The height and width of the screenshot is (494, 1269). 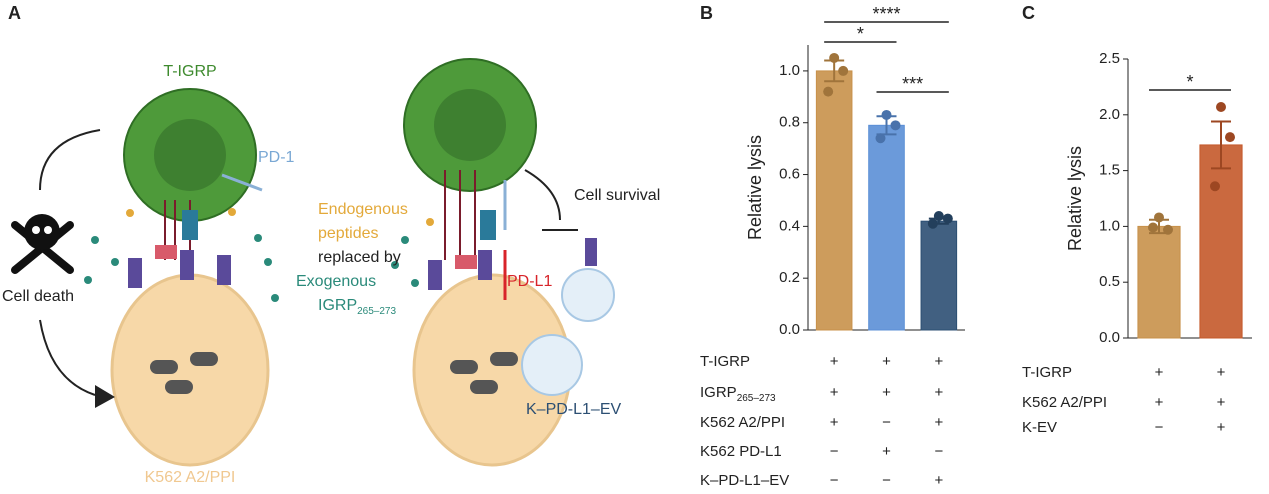 What do you see at coordinates (617, 195) in the screenshot?
I see `survival-label: Cell survival` at bounding box center [617, 195].